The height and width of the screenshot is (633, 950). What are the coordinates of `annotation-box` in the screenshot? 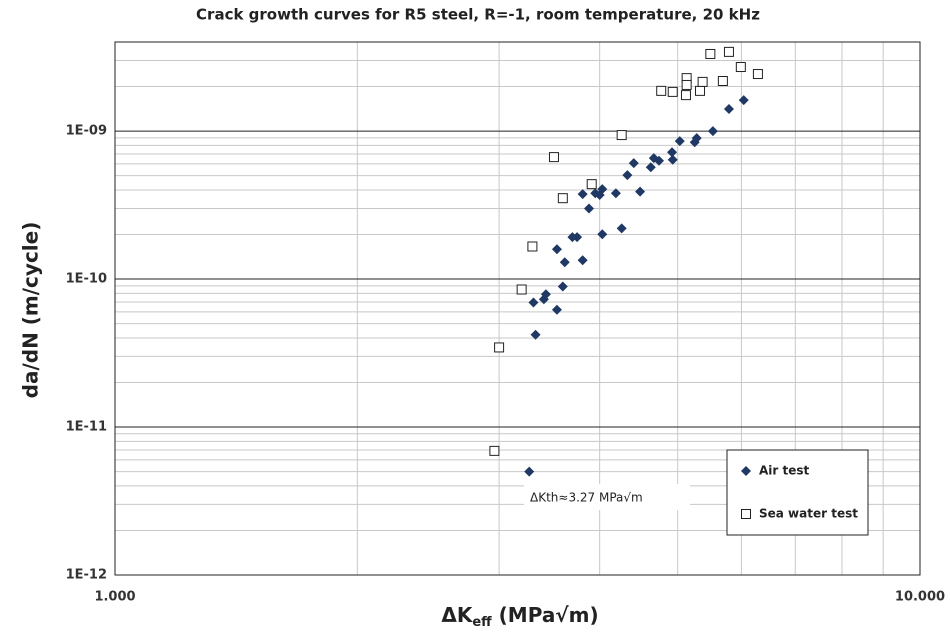 It's located at (607, 497).